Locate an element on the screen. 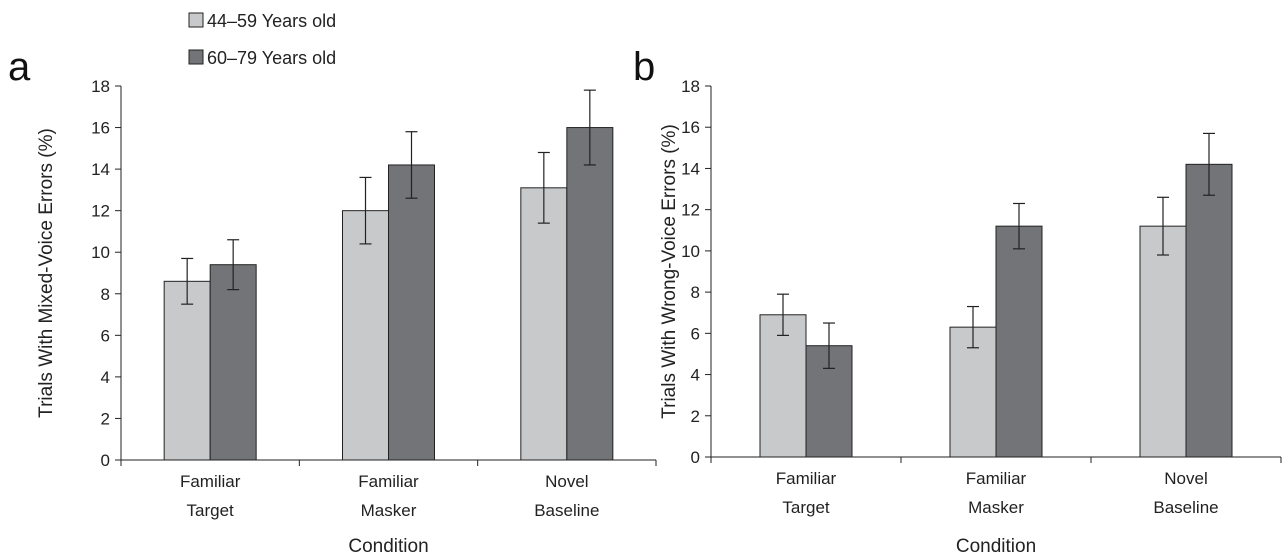  legend-label-44-59: 44–59 Years old is located at coordinates (271, 21).